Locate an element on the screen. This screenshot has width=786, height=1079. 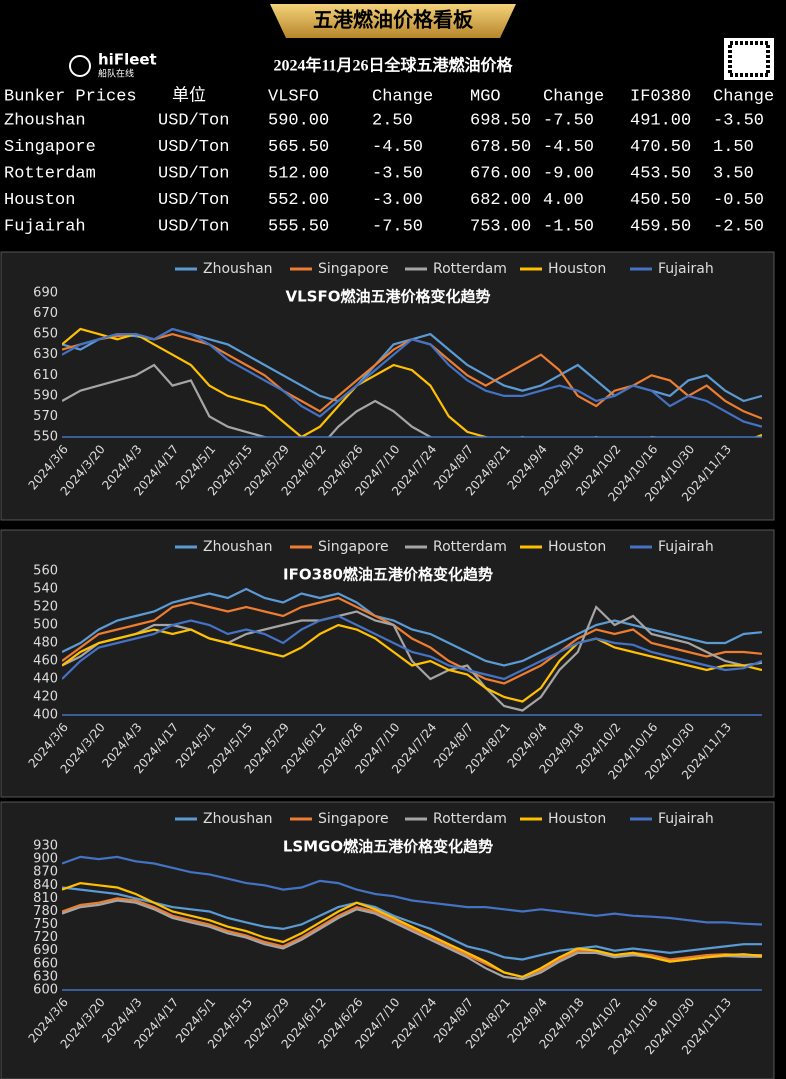
table-cell: Singapore is located at coordinates (50, 147).